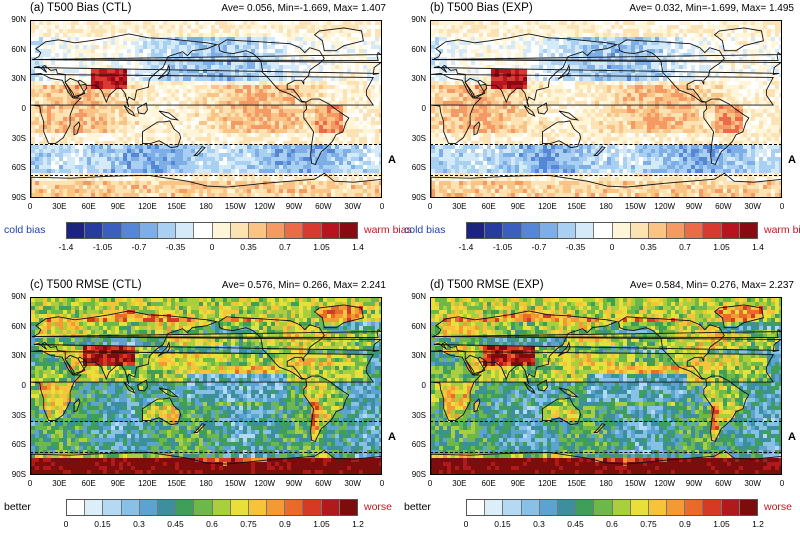  Describe the element at coordinates (358, 247) in the screenshot. I see `colorbar-tick-label: 1.4` at that location.